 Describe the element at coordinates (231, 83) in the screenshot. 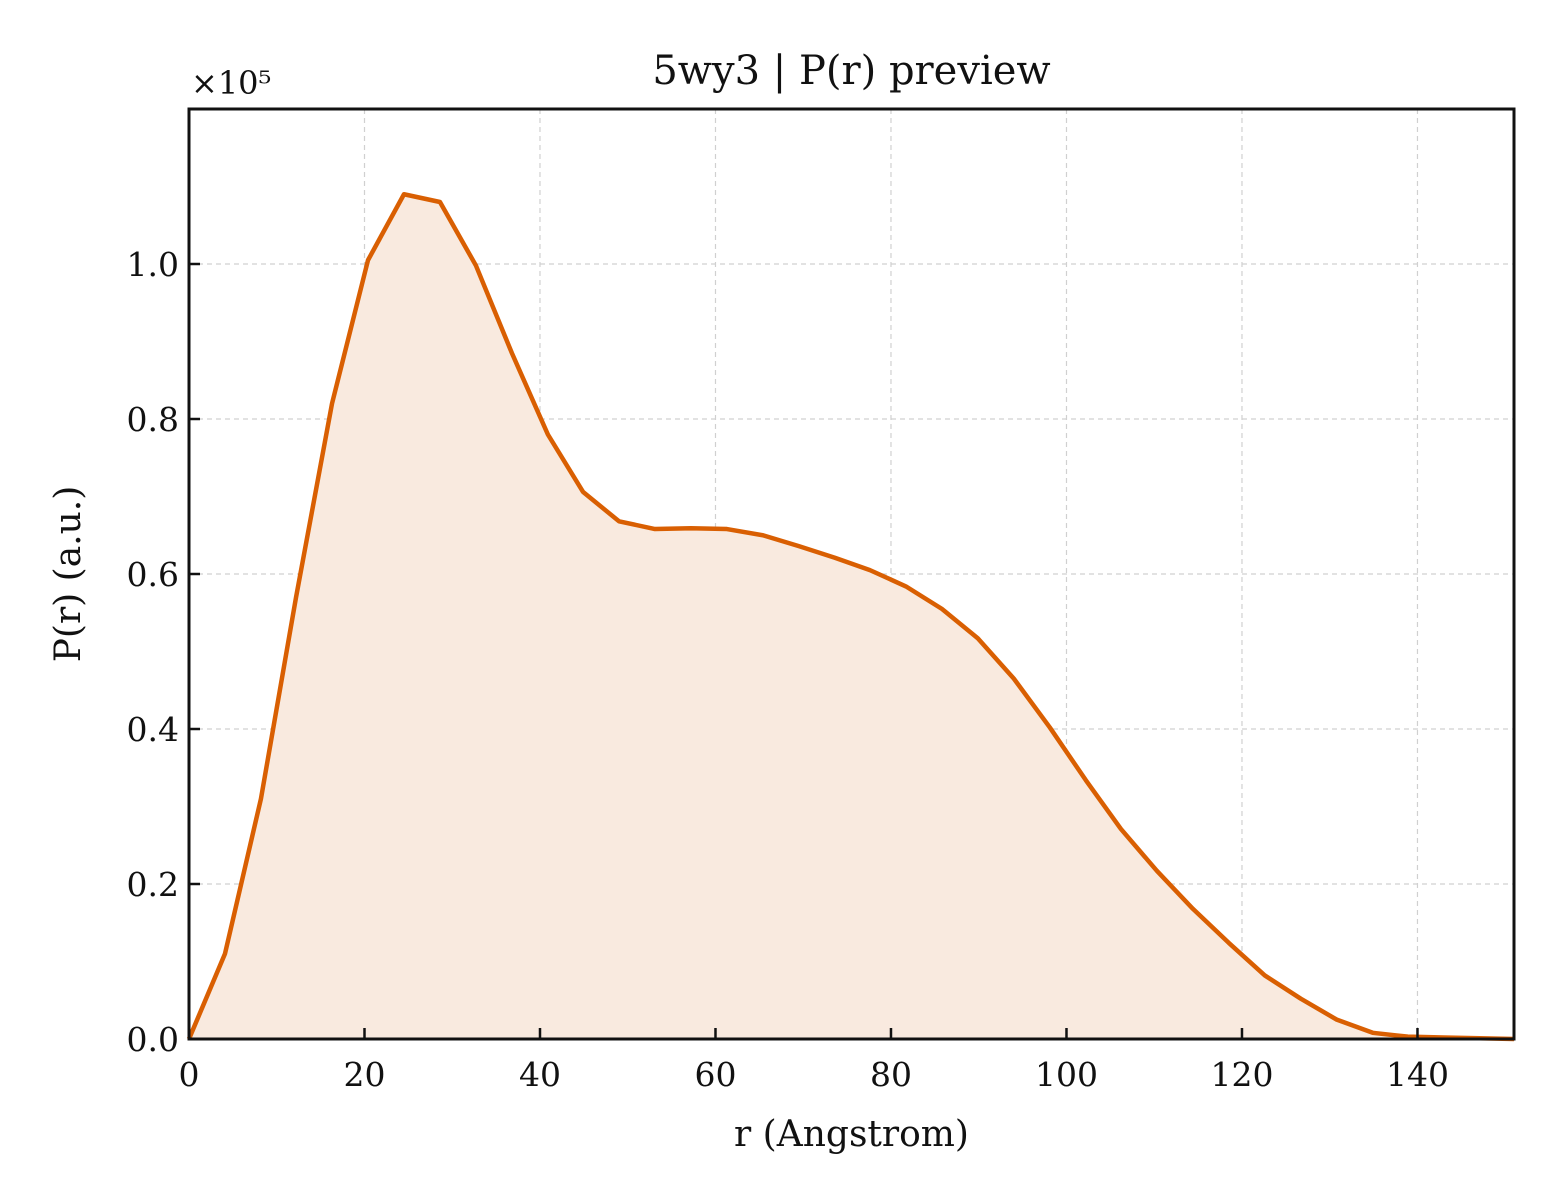

I see `y-multiplier-label: ×10⁵` at that location.